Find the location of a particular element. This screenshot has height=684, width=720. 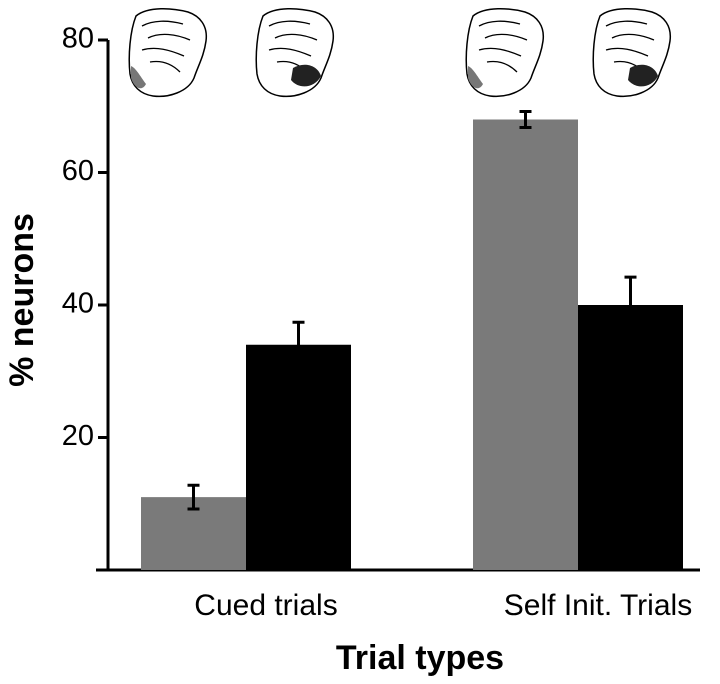

y-axis-label: % neurons is located at coordinates (22, 300).